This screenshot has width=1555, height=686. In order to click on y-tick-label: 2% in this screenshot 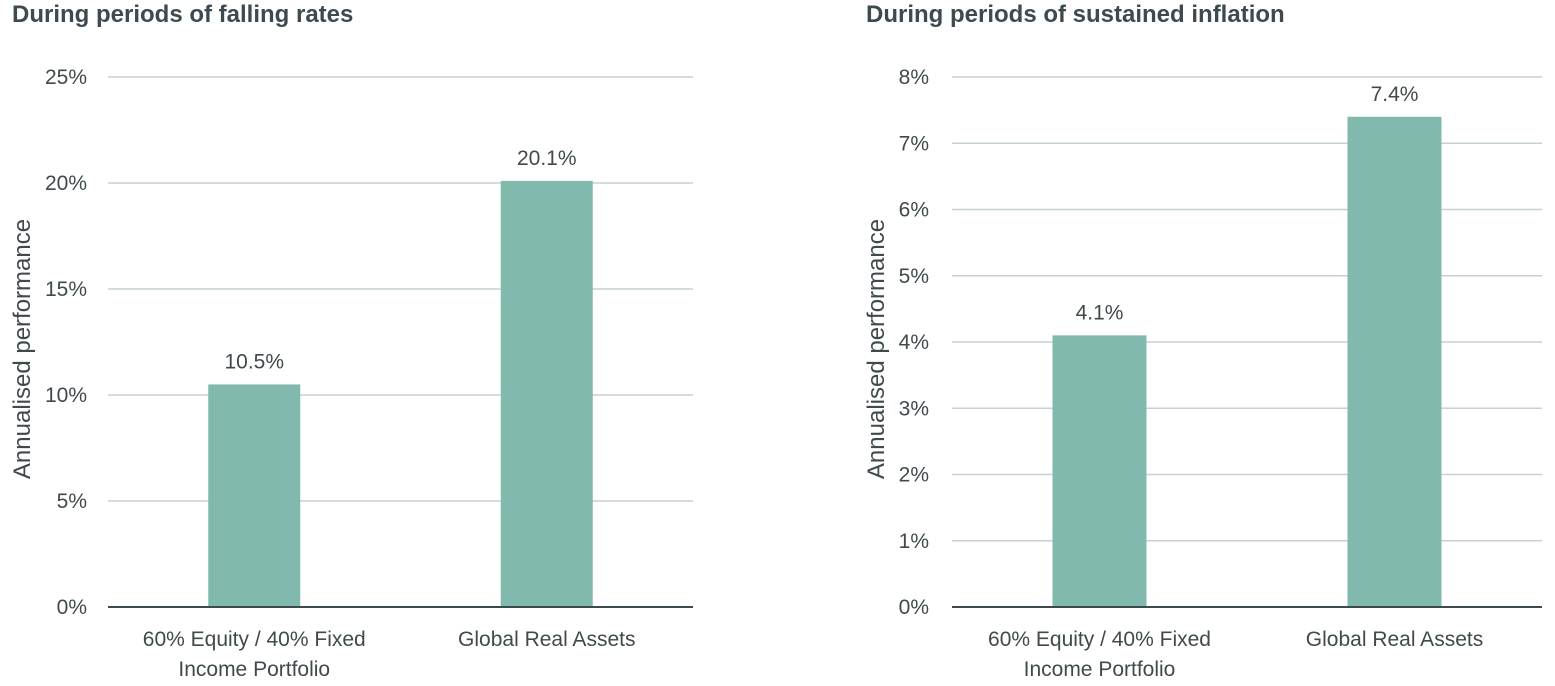, I will do `click(914, 475)`.